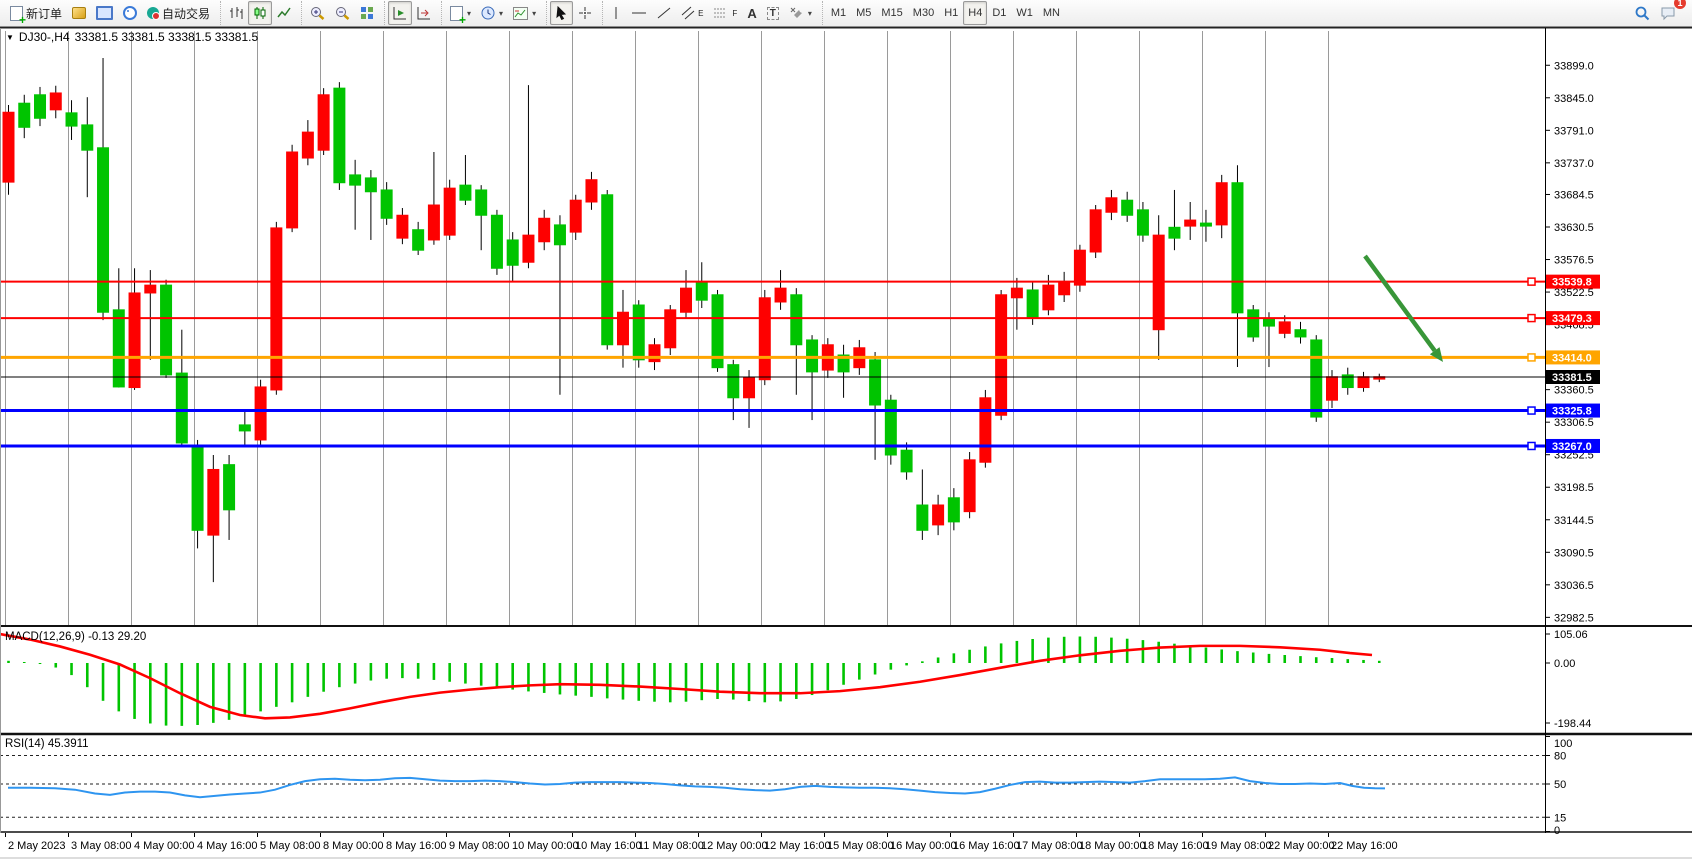  What do you see at coordinates (891, 13) in the screenshot?
I see `timeframe-button-M15: M15` at bounding box center [891, 13].